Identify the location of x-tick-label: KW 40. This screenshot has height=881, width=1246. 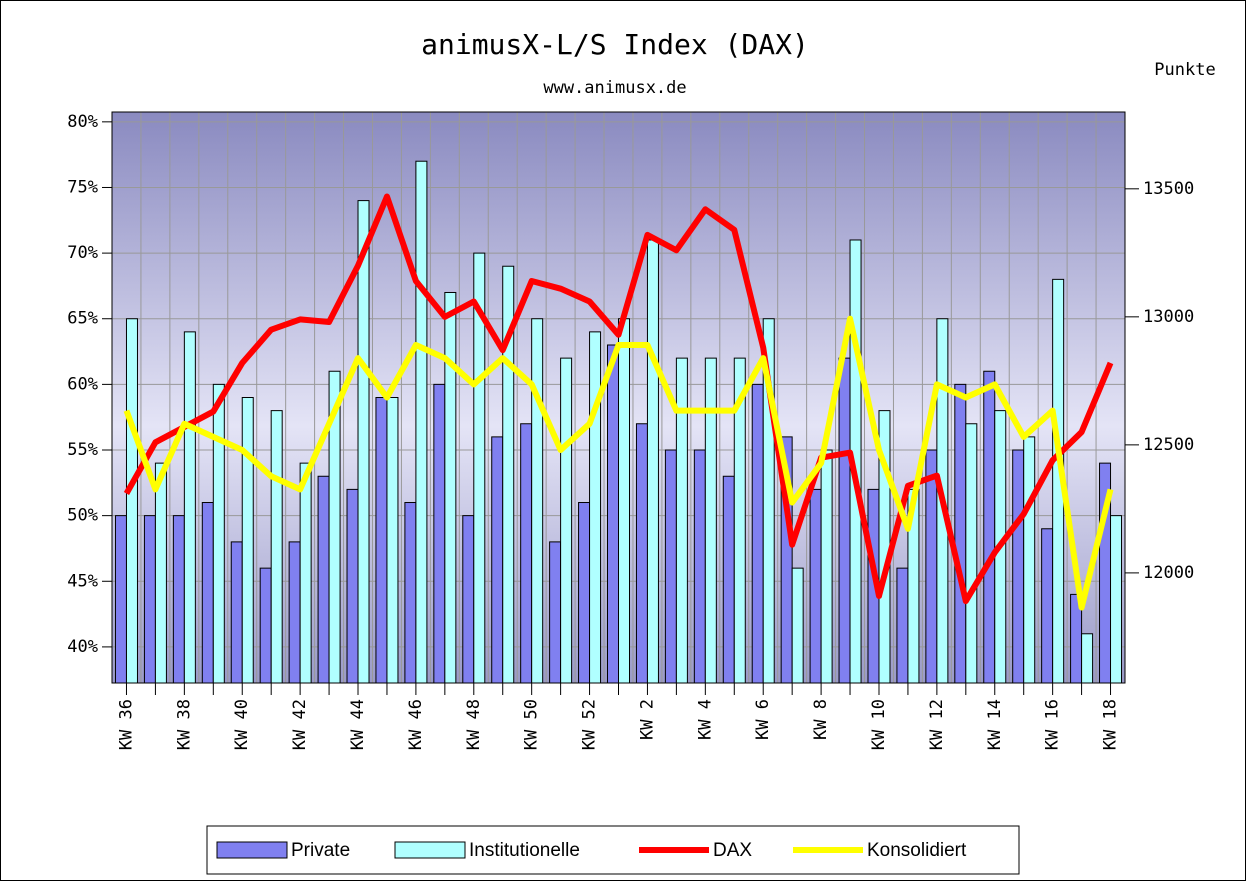
(242, 724).